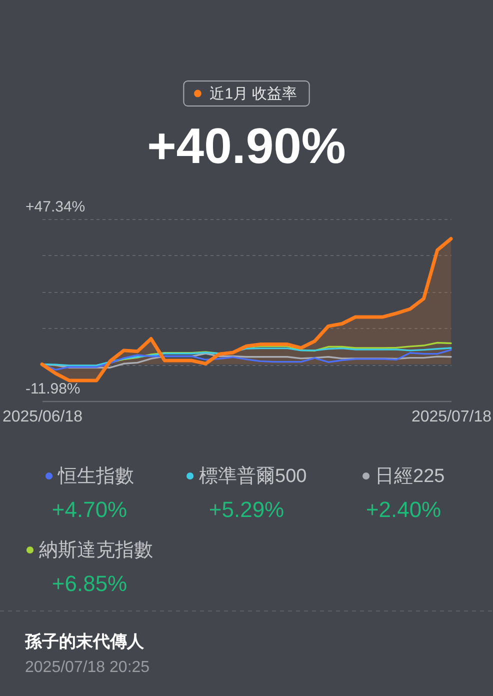 The image size is (493, 696). Describe the element at coordinates (42, 417) in the screenshot. I see `x-tick-label: 2025/06/18` at that location.